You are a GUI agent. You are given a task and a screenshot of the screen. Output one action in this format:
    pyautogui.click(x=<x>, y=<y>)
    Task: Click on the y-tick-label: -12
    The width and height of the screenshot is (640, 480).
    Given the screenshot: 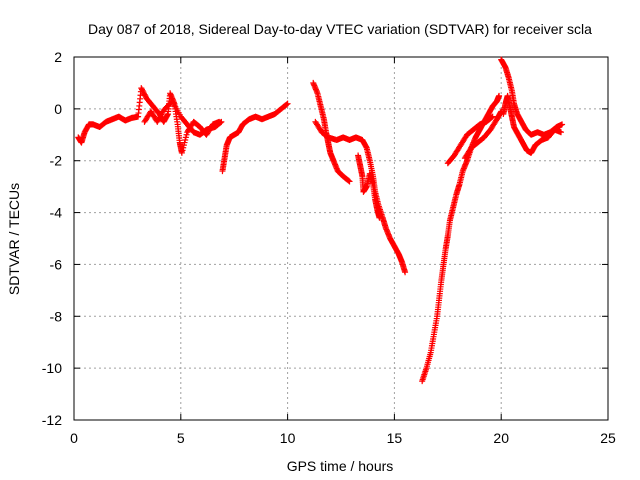 What is the action you would take?
    pyautogui.click(x=52, y=420)
    